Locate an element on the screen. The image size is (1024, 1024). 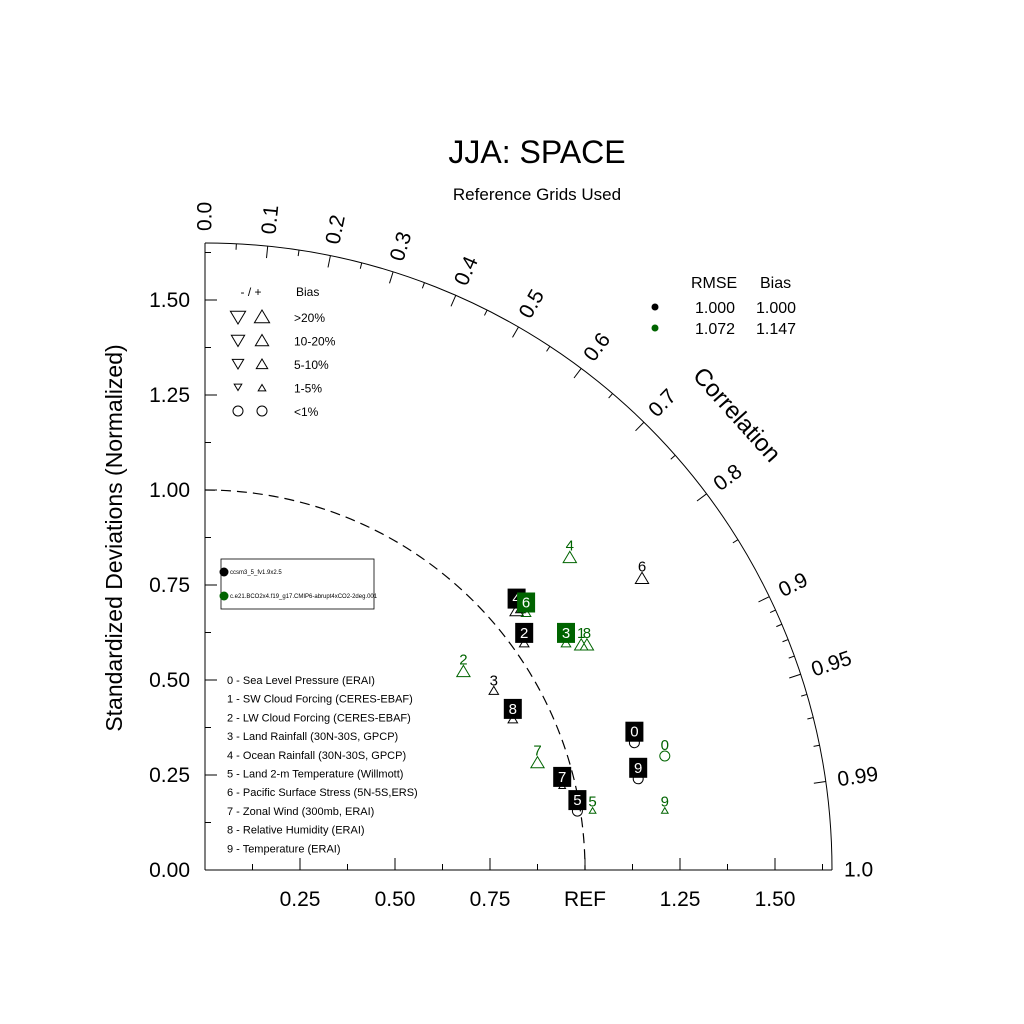
variable-list-item: 3 - Land Rainfall (30N-30S, GPCP) is located at coordinates (312, 737).